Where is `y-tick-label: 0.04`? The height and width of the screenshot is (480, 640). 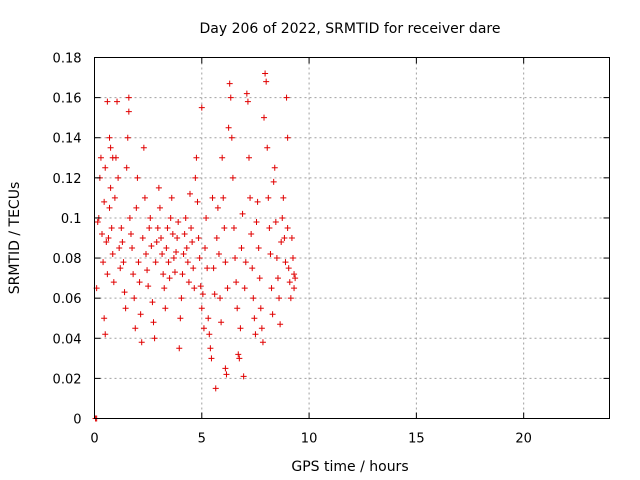 y-tick-label: 0.04 is located at coordinates (67, 339).